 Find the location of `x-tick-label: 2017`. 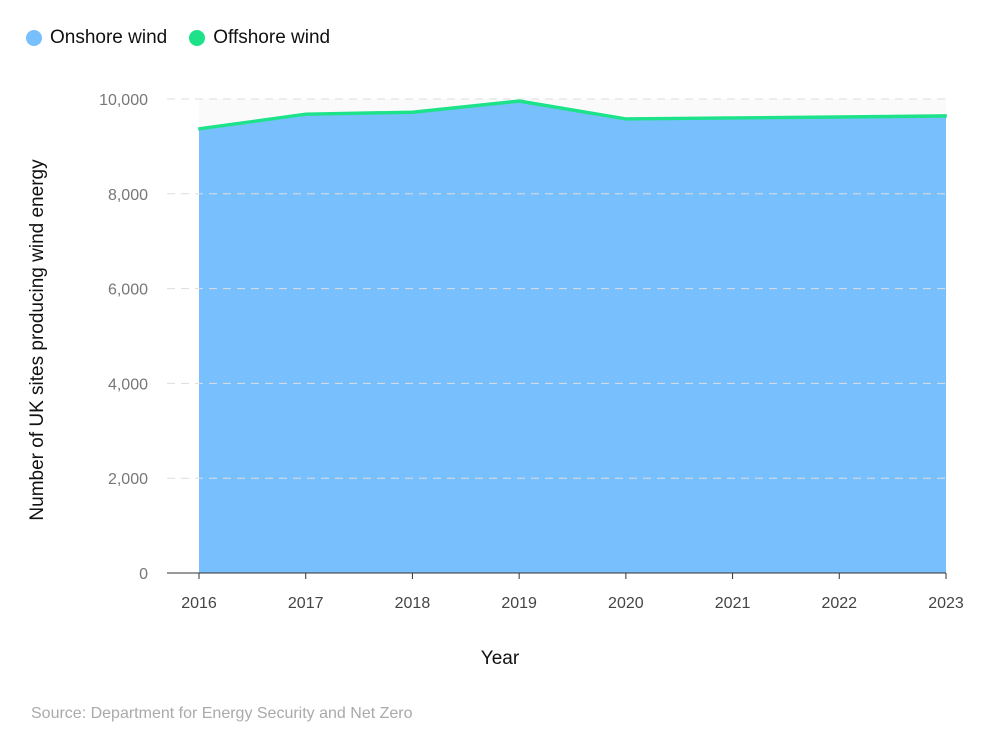

x-tick-label: 2017 is located at coordinates (306, 603).